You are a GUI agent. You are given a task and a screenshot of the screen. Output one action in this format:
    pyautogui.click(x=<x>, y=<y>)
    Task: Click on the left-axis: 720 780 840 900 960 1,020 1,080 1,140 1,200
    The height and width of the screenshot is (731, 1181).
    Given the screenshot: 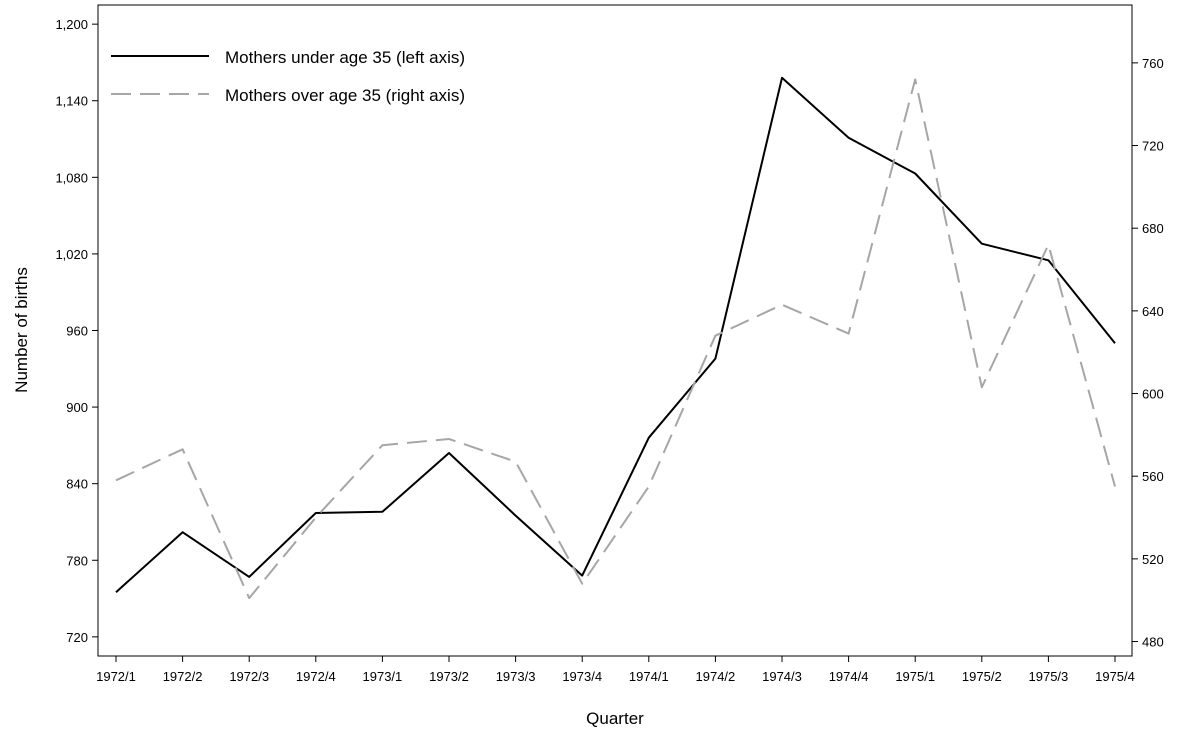 What is the action you would take?
    pyautogui.click(x=76, y=331)
    